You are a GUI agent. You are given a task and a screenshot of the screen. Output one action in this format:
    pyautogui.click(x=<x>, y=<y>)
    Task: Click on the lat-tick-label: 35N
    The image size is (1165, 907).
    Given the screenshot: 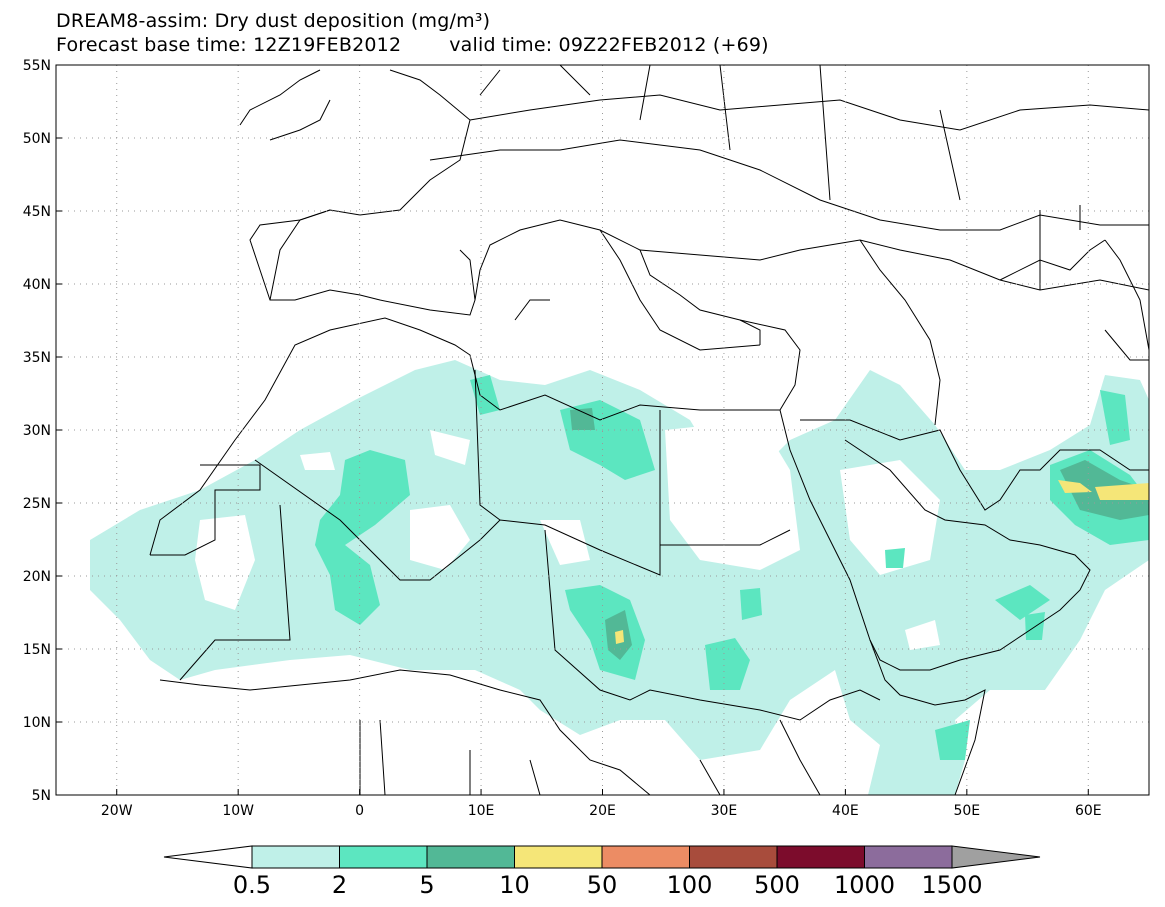 What is the action you would take?
    pyautogui.click(x=37, y=358)
    